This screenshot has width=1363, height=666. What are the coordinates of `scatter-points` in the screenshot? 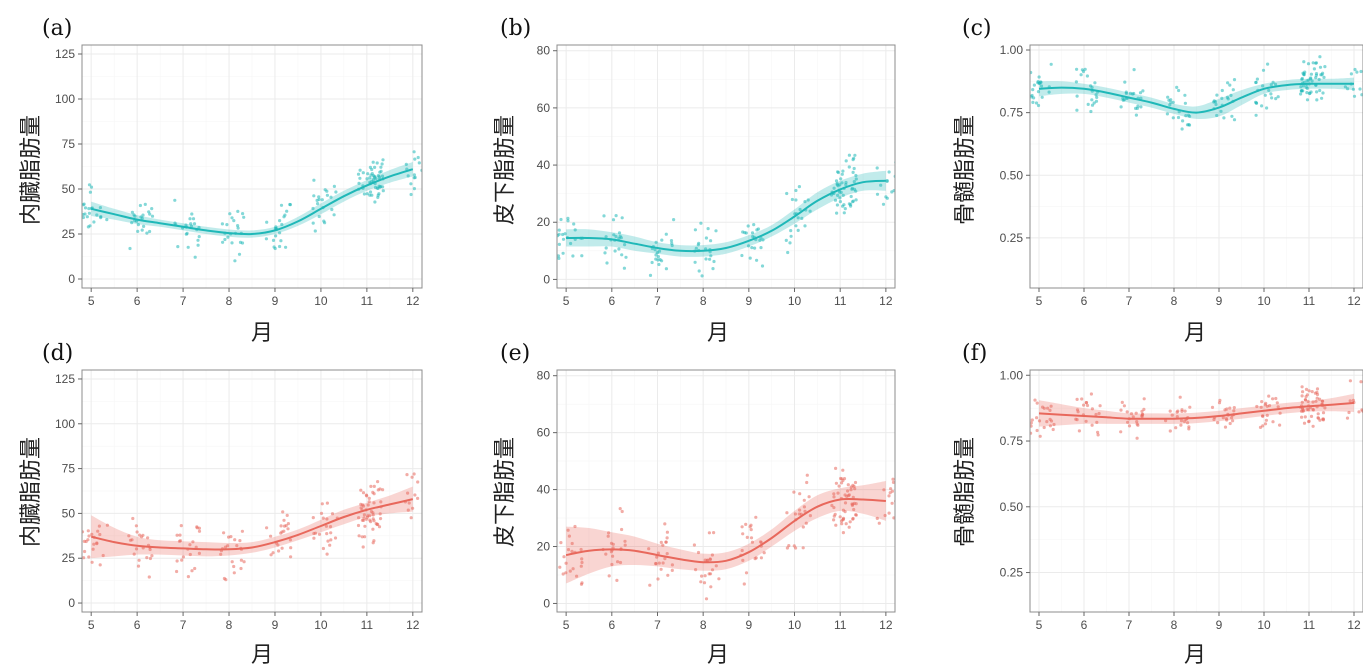 It's located at (726, 215).